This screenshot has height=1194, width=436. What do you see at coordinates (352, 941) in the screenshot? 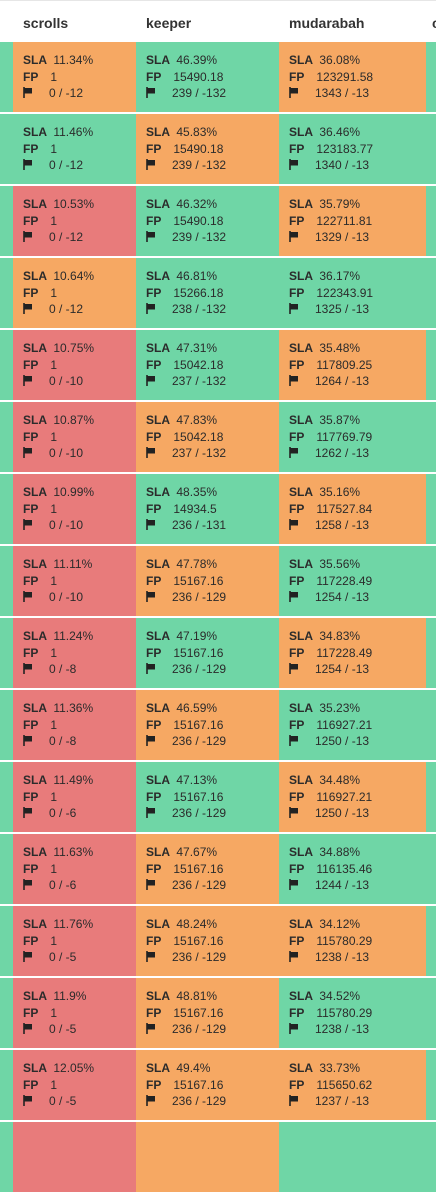
I see `metric-cell: SLA 34.12% FP 115780.29 1238 / -13` at bounding box center [352, 941].